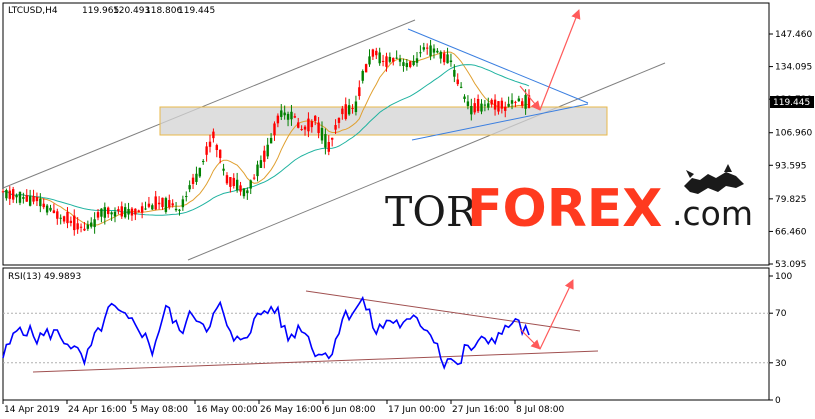  What do you see at coordinates (781, 314) in the screenshot?
I see `rsi-tick-label: 70` at bounding box center [781, 314].